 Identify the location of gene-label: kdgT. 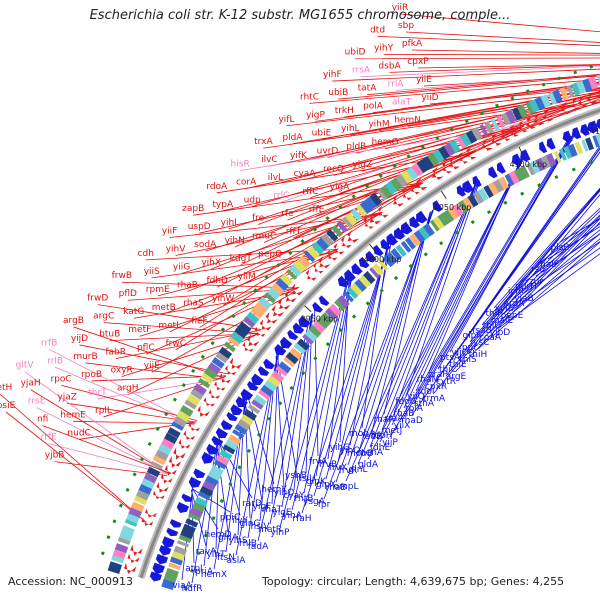
(241, 259).